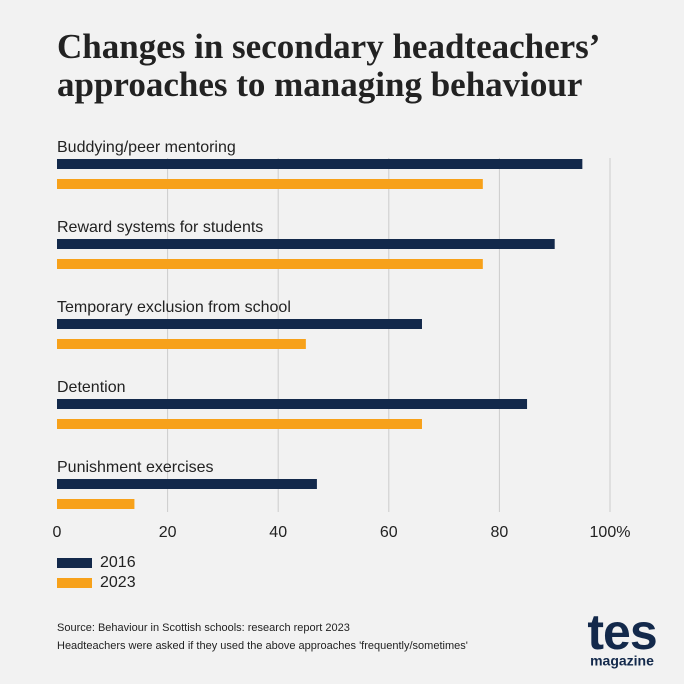 The image size is (684, 684). What do you see at coordinates (168, 532) in the screenshot?
I see `x-tick-label: 20` at bounding box center [168, 532].